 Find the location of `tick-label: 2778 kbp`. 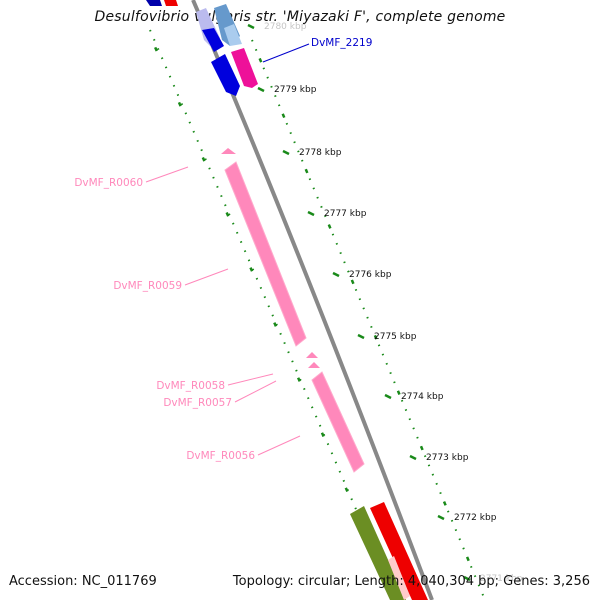

tick-label: 2778 kbp is located at coordinates (320, 153).